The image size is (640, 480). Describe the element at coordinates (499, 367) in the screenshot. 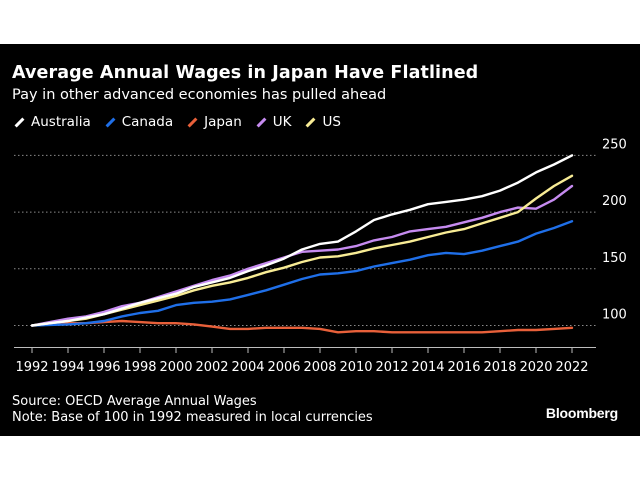

I see `x-tick-label: 2018` at that location.